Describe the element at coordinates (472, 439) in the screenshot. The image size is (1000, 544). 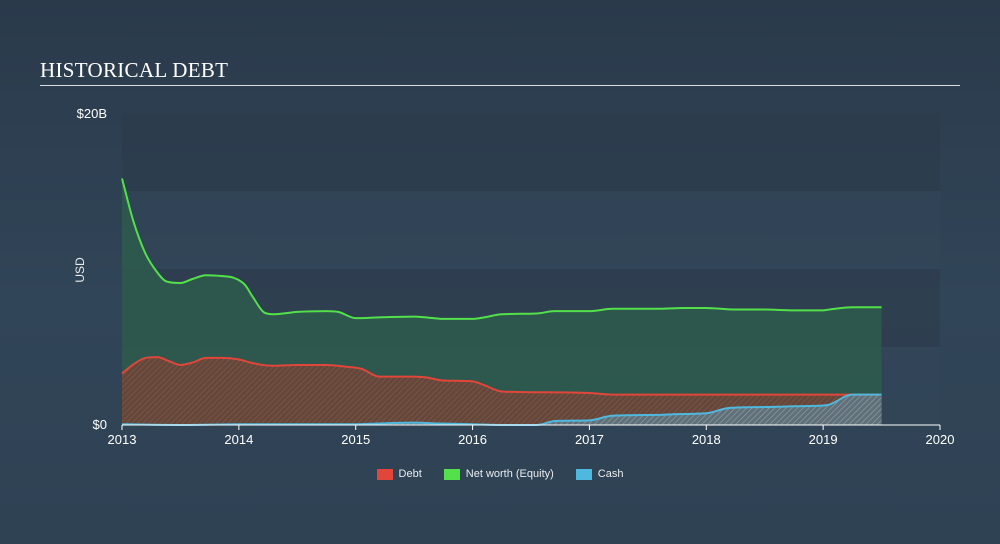
I see `x-tick-label: 2016` at that location.